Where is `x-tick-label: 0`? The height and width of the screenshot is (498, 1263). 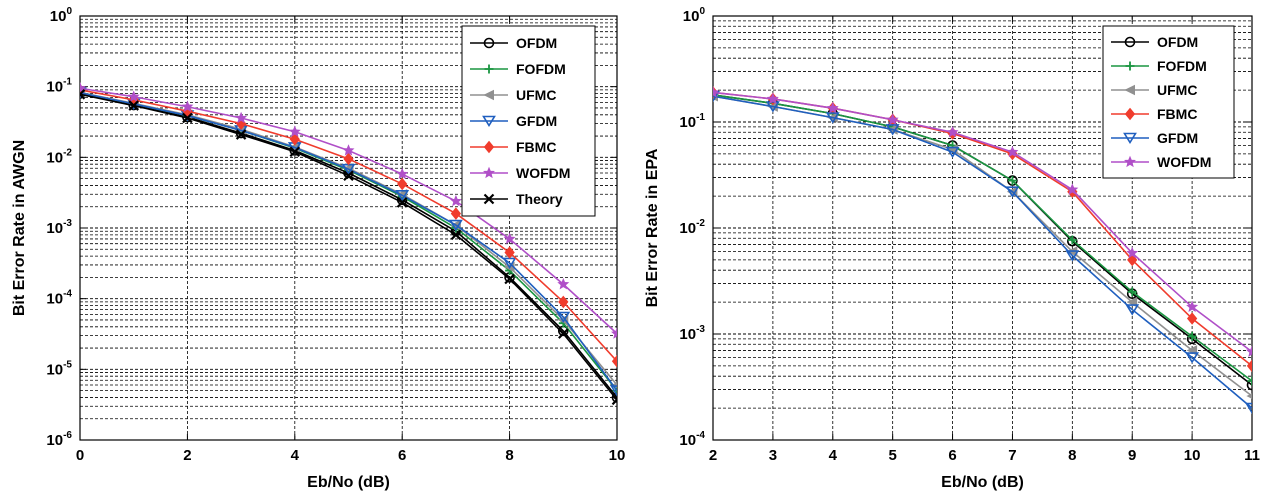 x-tick-label: 0 is located at coordinates (80, 455).